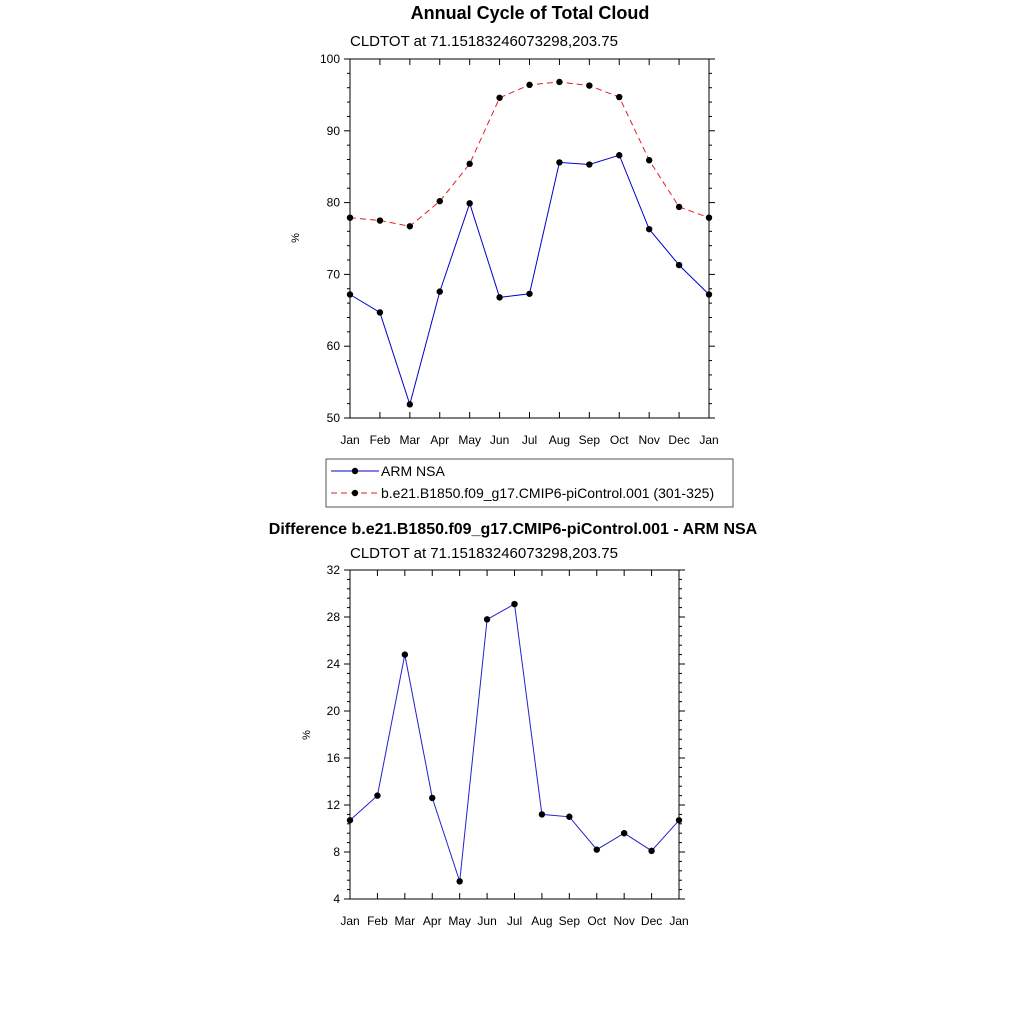 The height and width of the screenshot is (1024, 1024). What do you see at coordinates (336, 852) in the screenshot?
I see `y-tick-label: 8` at bounding box center [336, 852].